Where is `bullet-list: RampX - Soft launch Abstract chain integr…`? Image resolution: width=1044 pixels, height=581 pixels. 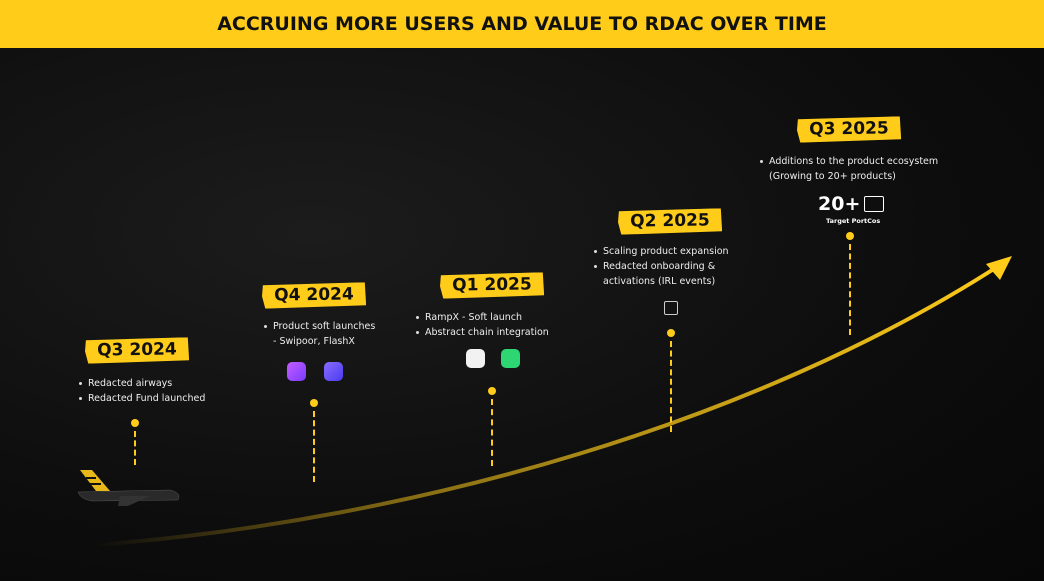
bullet-list: RampX - Soft launch Abstract chain integr… is located at coordinates (482, 325).